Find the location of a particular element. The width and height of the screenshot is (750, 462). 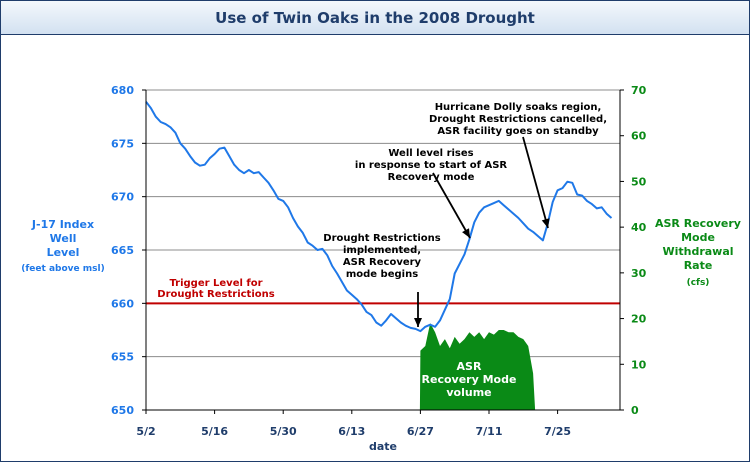

left-axis-title: J-17 Index is located at coordinates (62, 224).